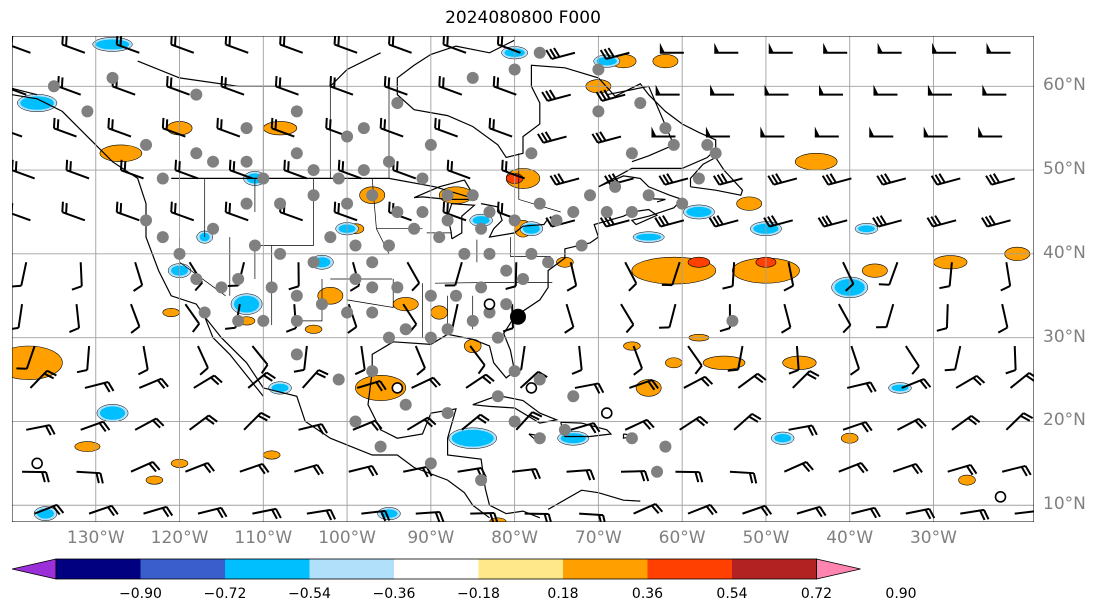  What do you see at coordinates (647, 594) in the screenshot?
I see `colorbar-tick-label: 0.36` at bounding box center [647, 594].